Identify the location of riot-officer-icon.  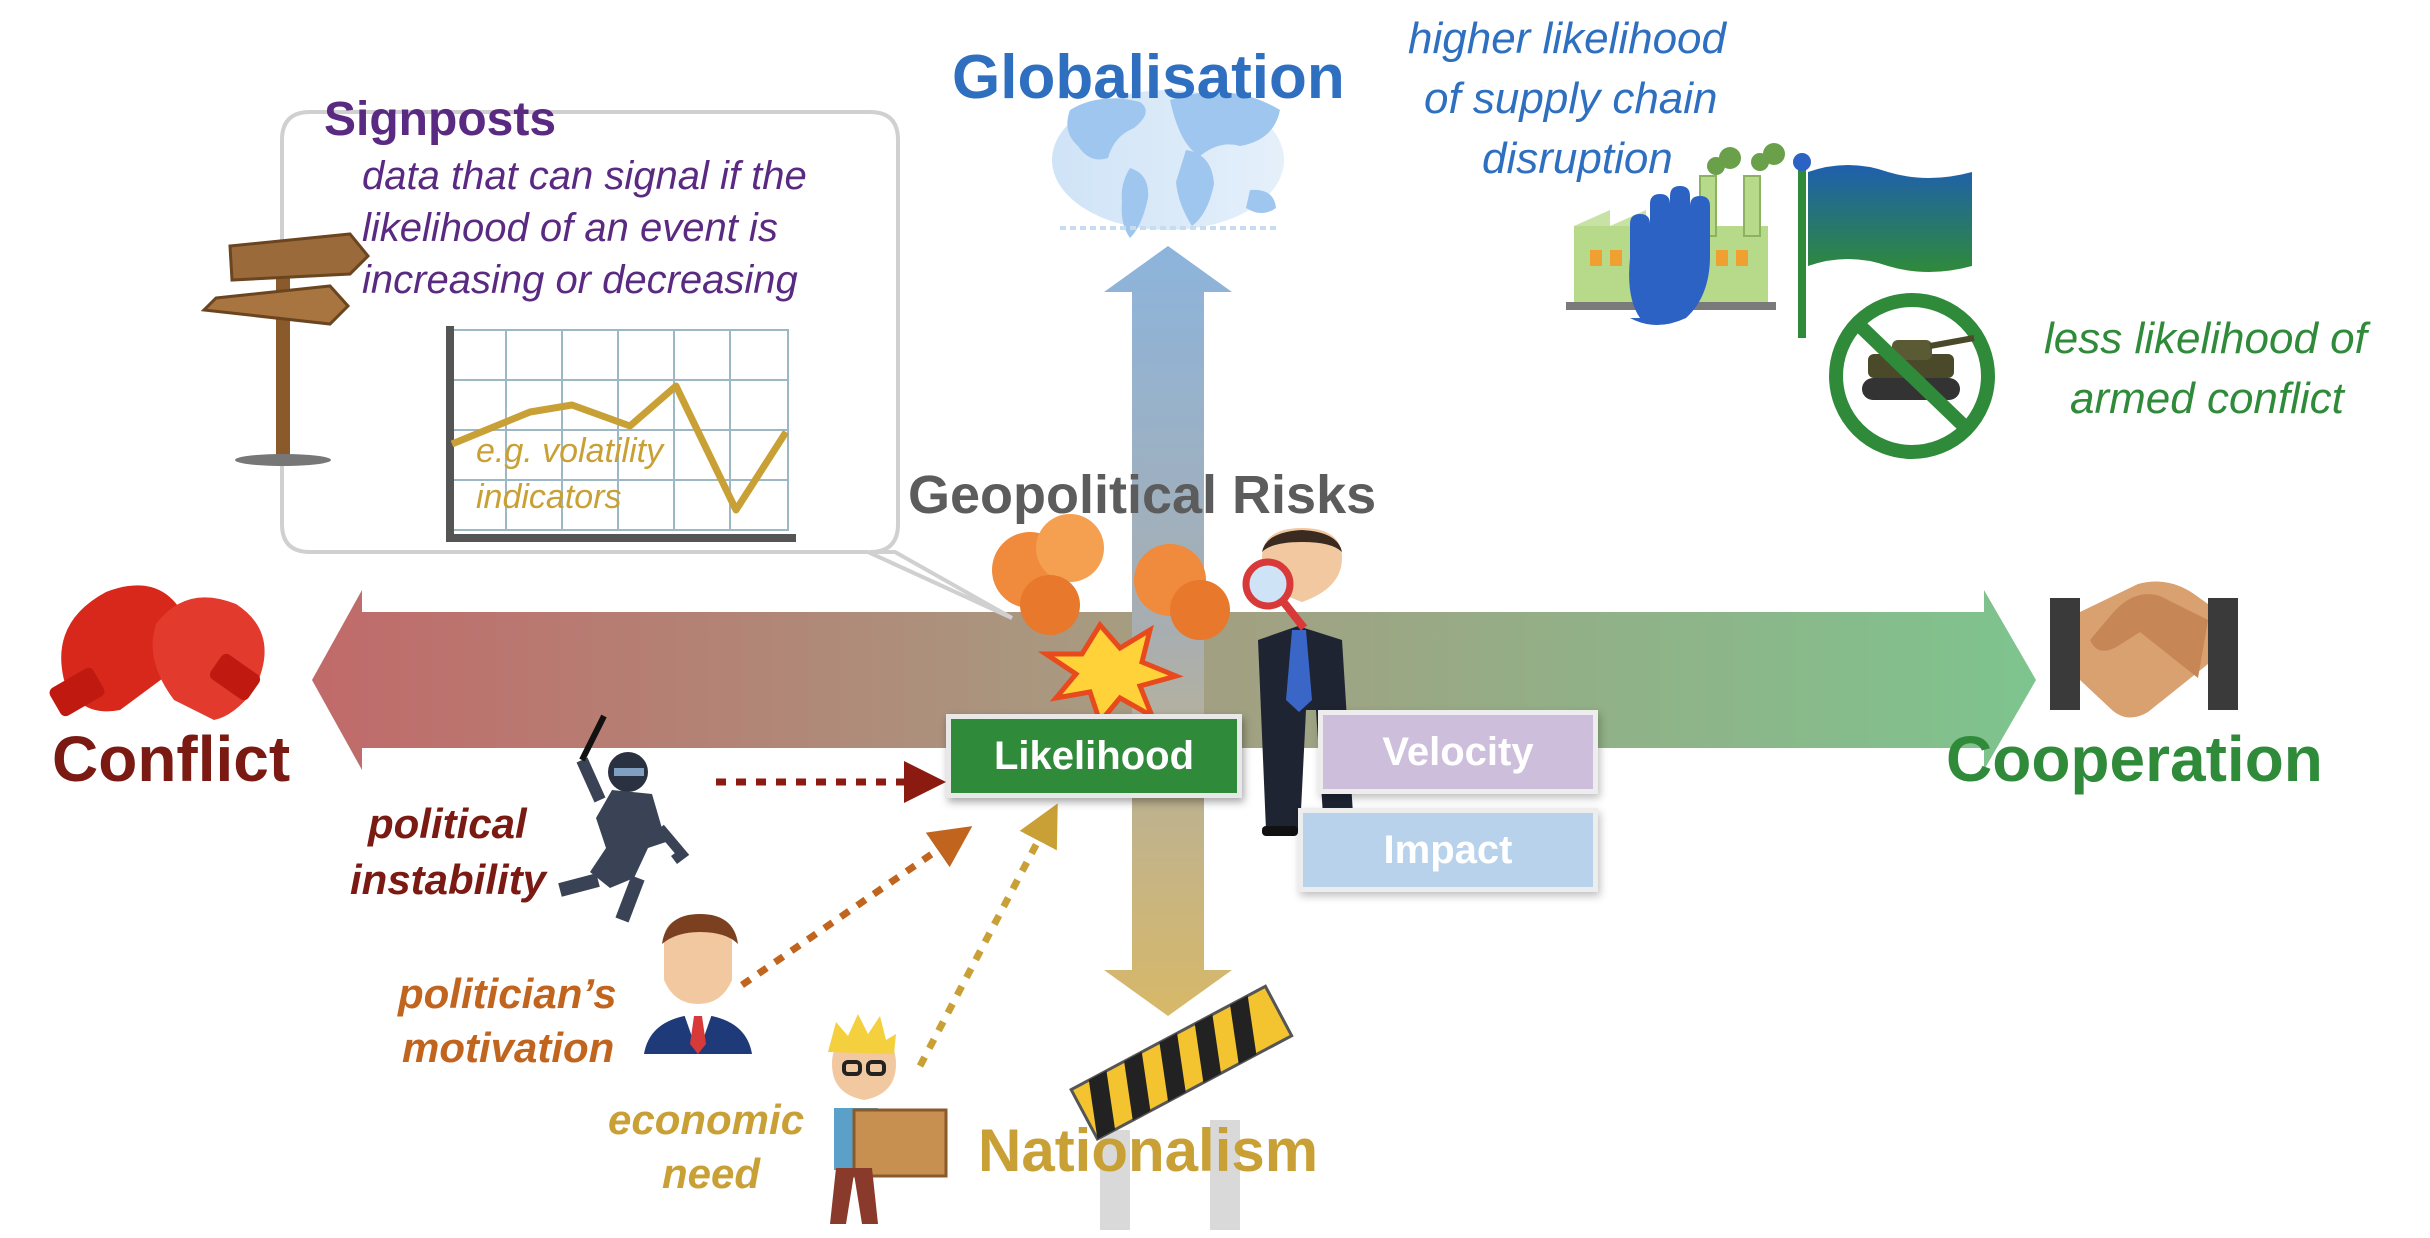
(624, 818).